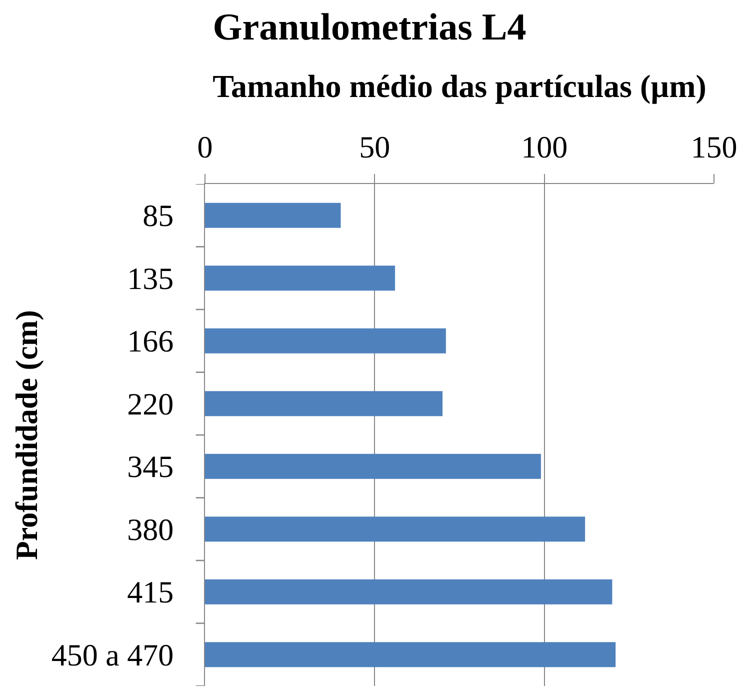 Image resolution: width=739 pixels, height=689 pixels. Describe the element at coordinates (150, 529) in the screenshot. I see `y-tick-label: 380` at that location.